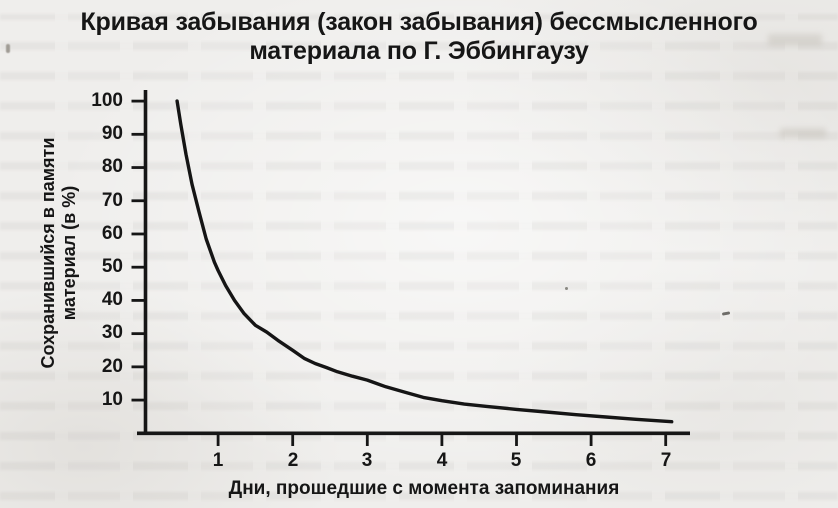 This screenshot has width=838, height=508. Describe the element at coordinates (367, 460) in the screenshot. I see `x-tick-label-3: 3` at that location.